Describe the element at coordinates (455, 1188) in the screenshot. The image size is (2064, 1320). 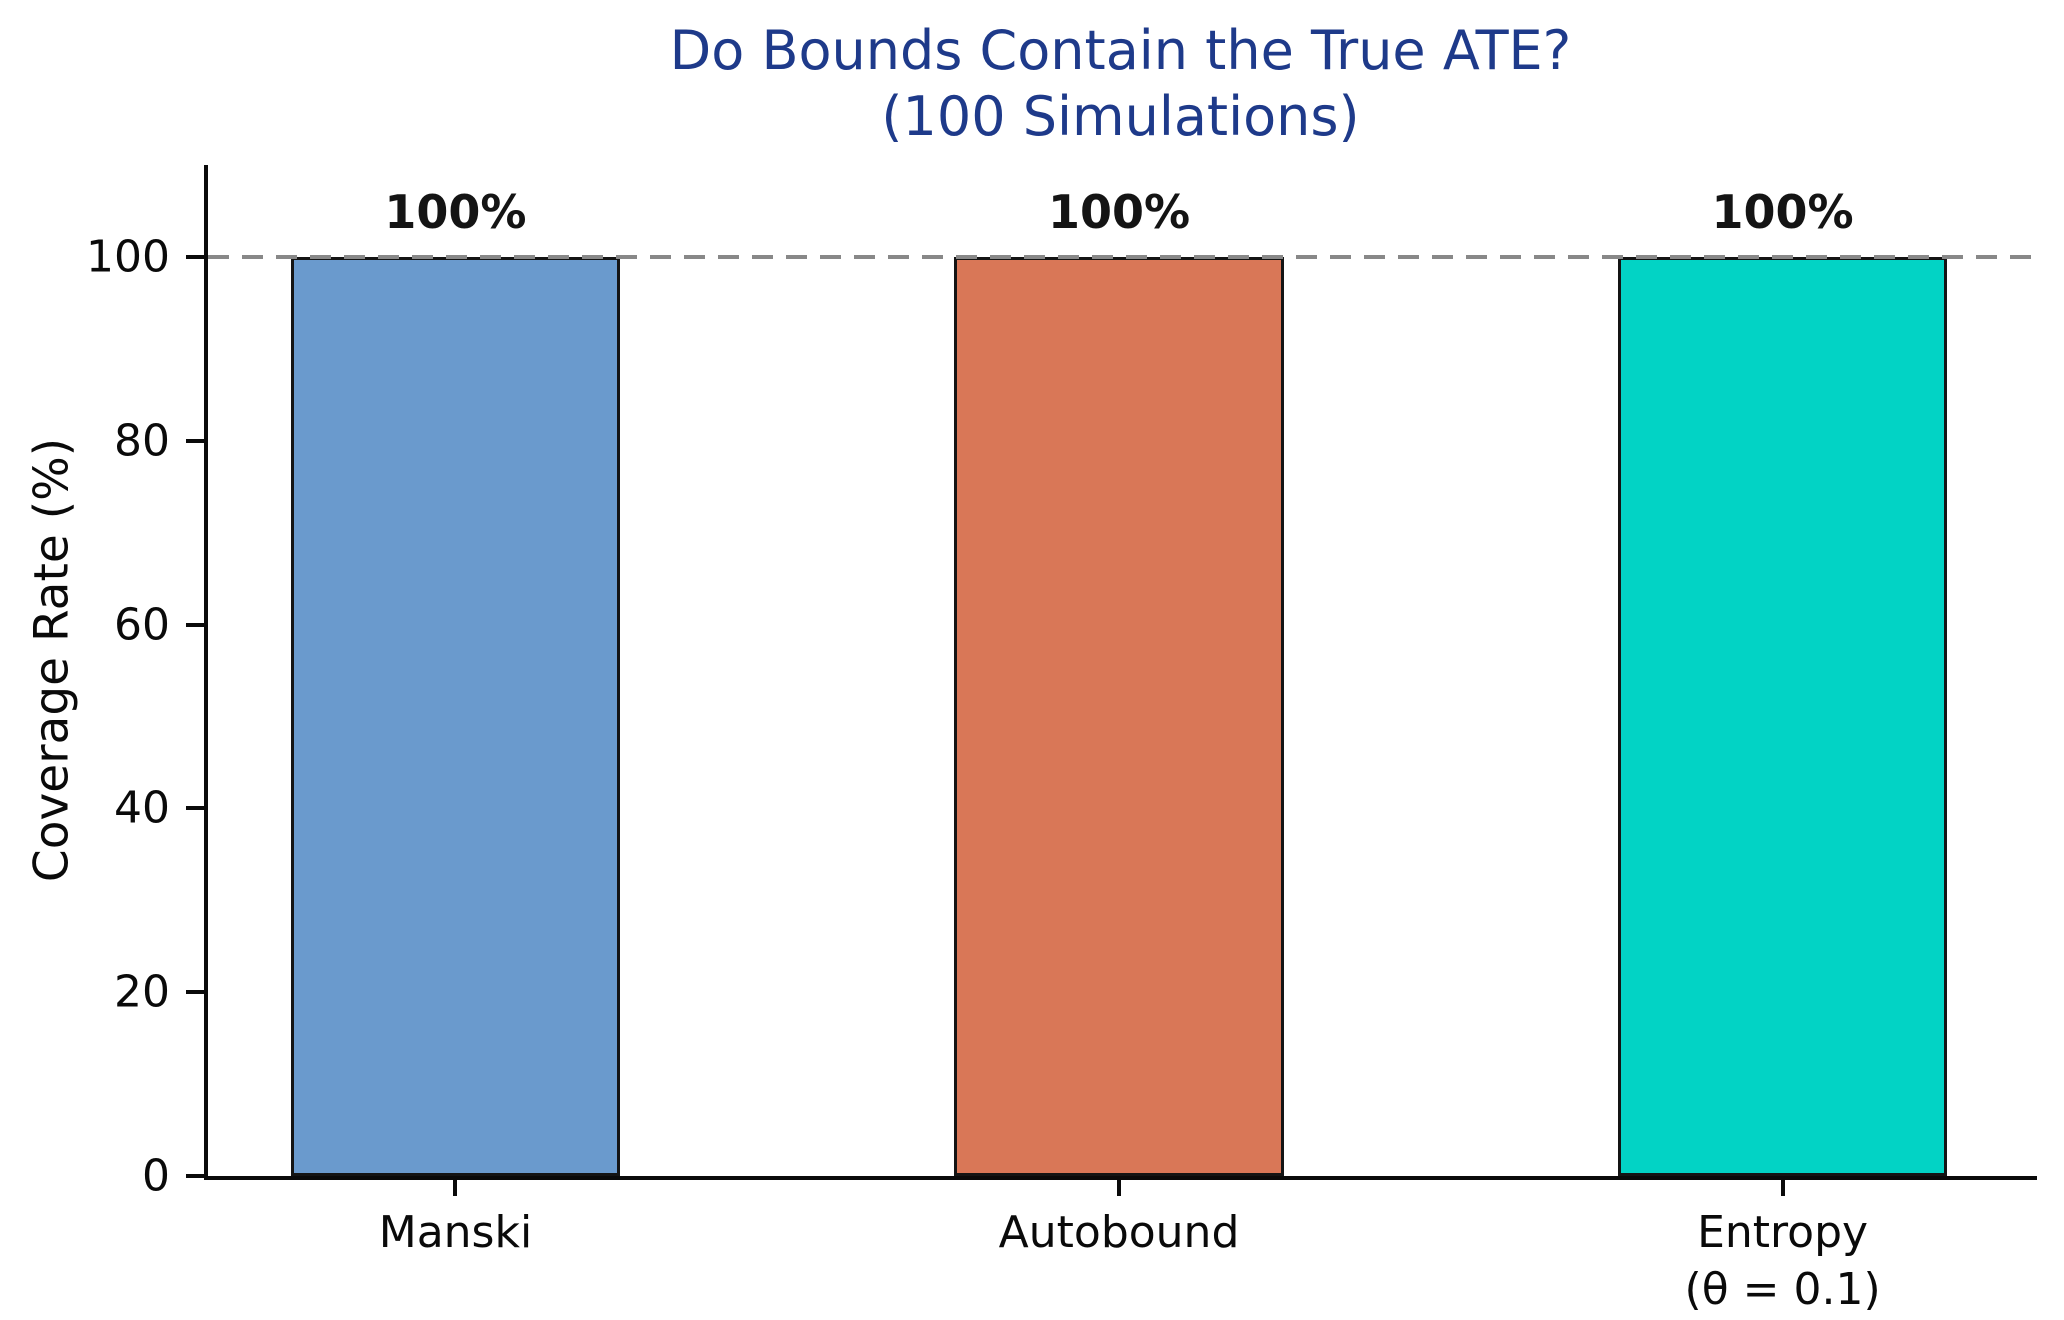
I see `x-tick-mark-manski` at that location.